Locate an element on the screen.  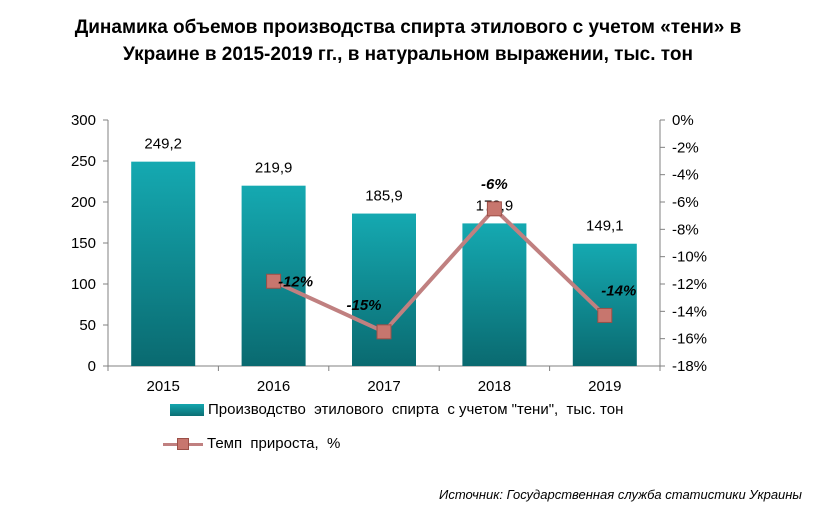
y-left-tick-label: 100 is located at coordinates (83, 284).